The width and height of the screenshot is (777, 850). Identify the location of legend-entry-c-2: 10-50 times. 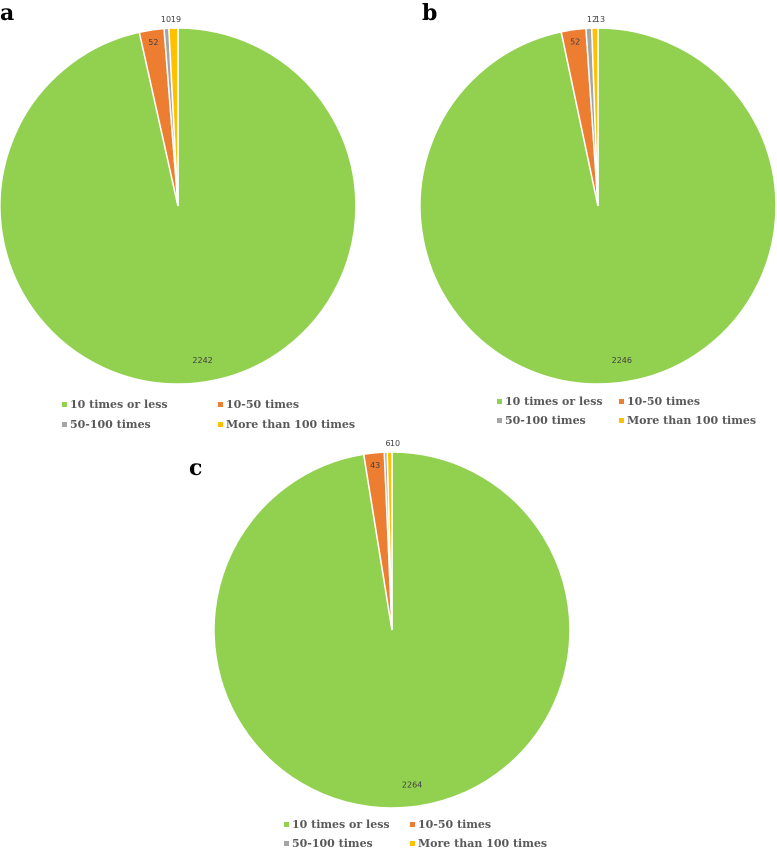
(454, 824).